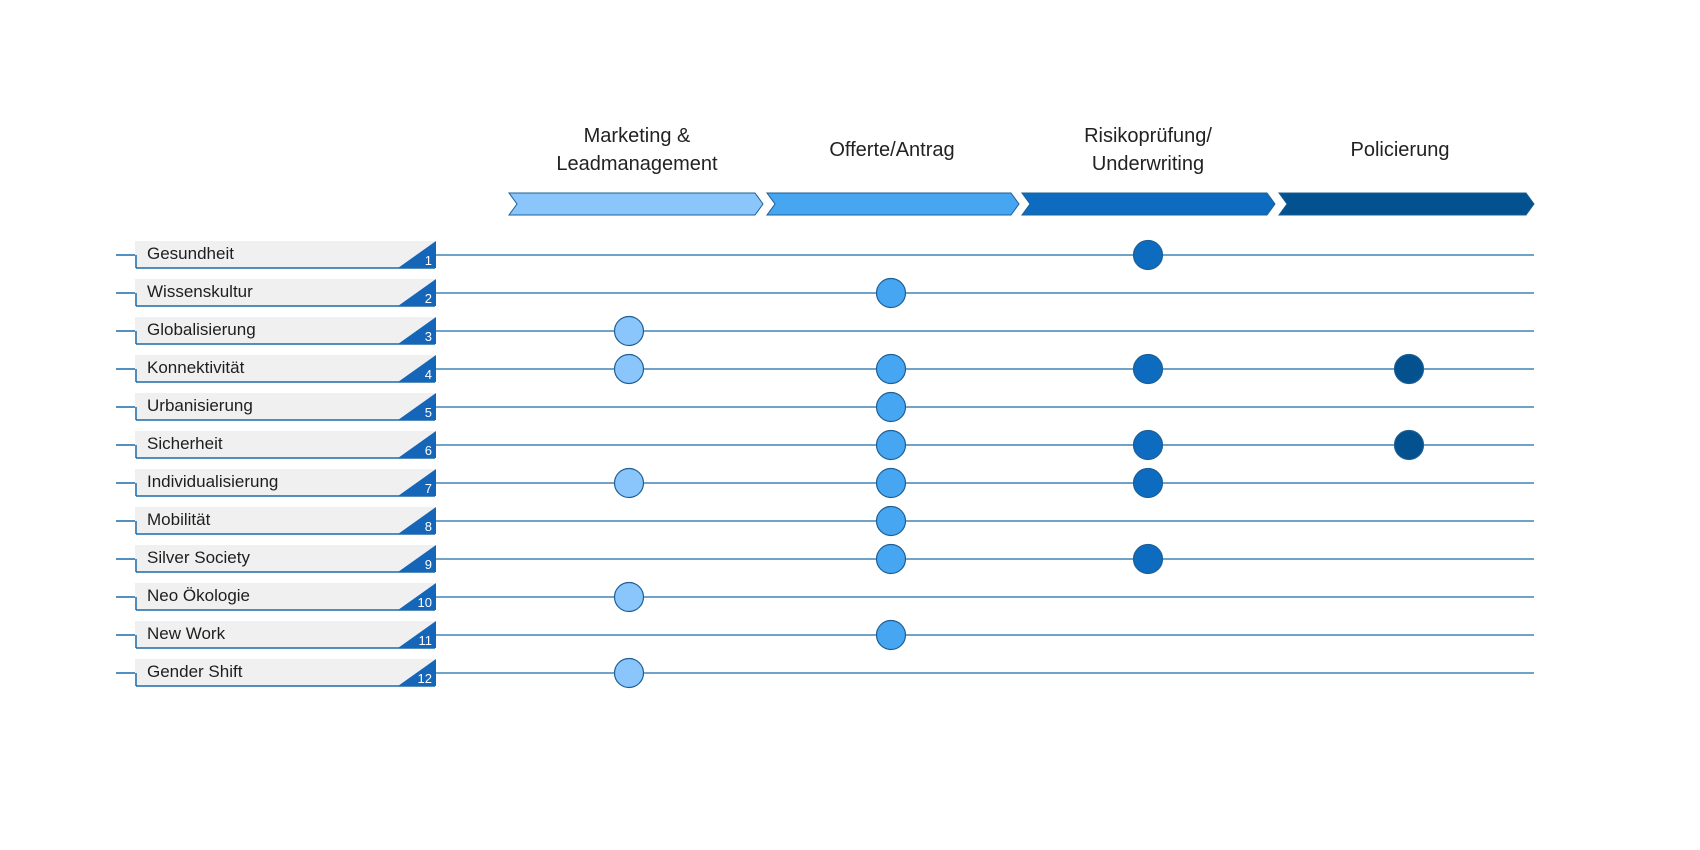 The height and width of the screenshot is (850, 1700). I want to click on trend-label: Neo Ökologie, so click(199, 595).